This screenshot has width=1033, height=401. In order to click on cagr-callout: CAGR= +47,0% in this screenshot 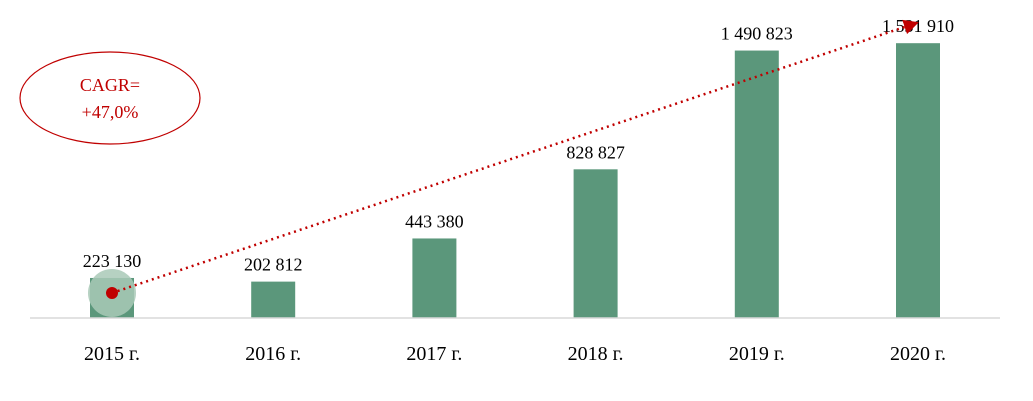, I will do `click(110, 98)`.